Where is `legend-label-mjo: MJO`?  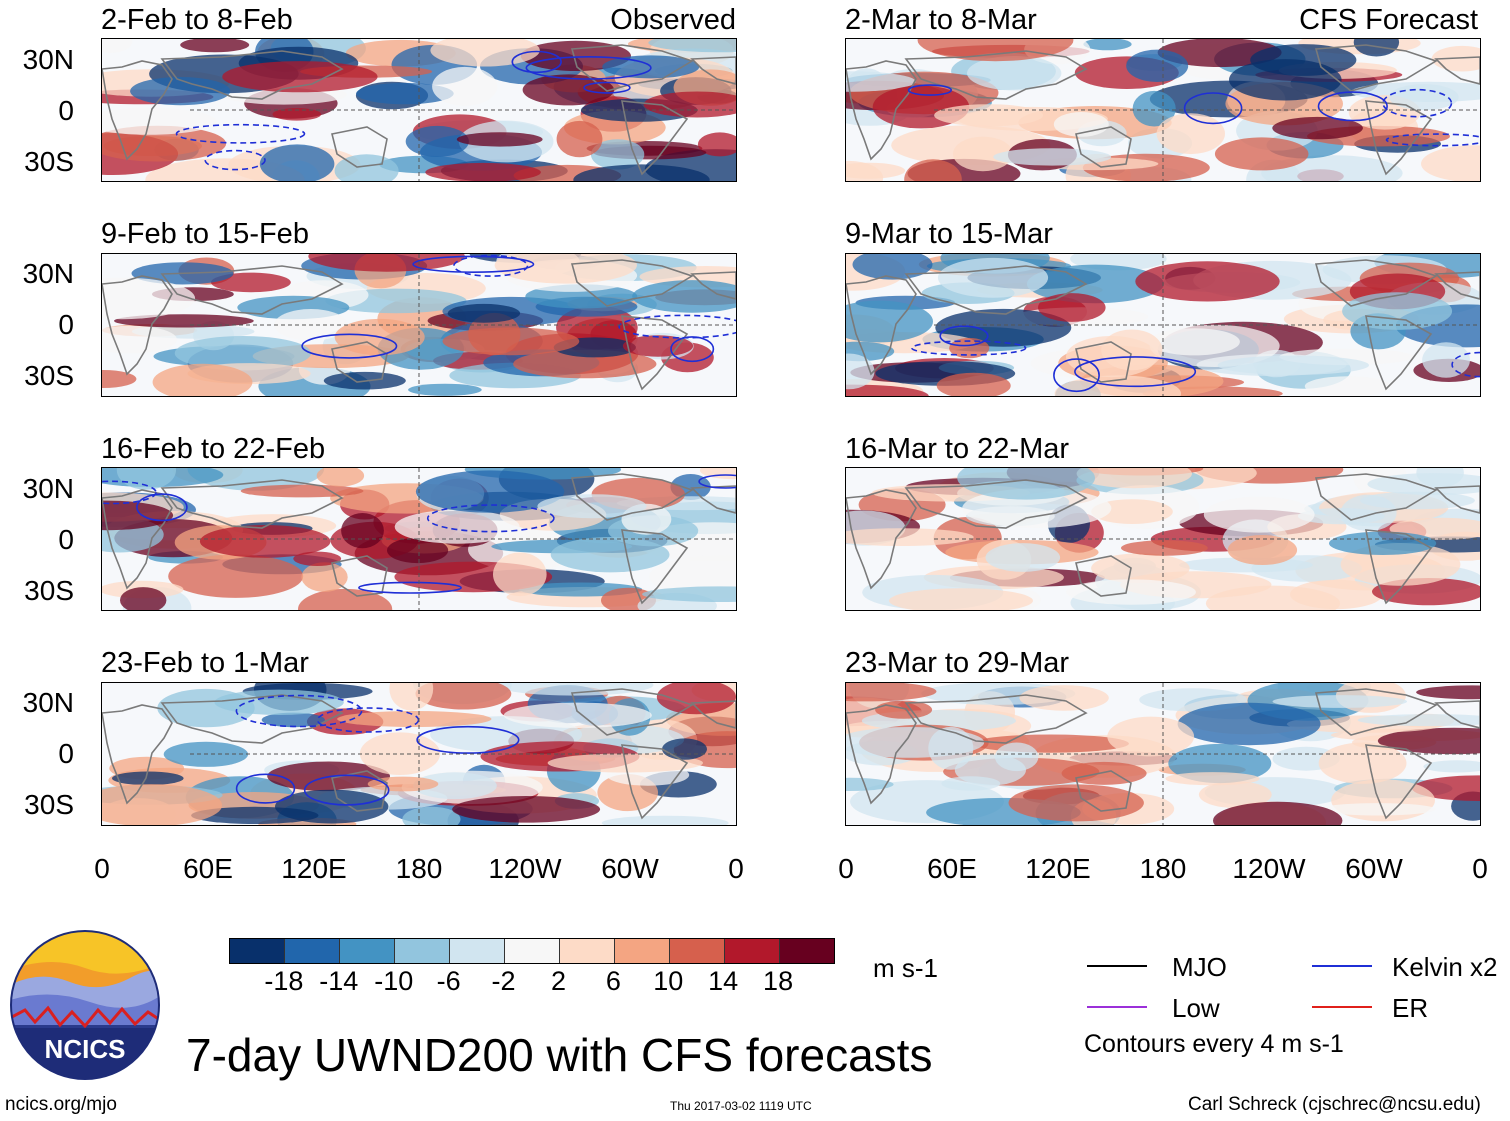 legend-label-mjo: MJO is located at coordinates (1199, 967).